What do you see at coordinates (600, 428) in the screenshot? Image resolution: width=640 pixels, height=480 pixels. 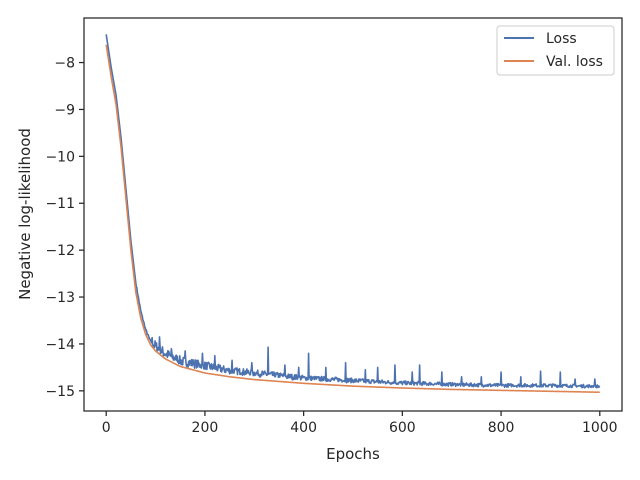 I see `x-tick-label: 1000` at bounding box center [600, 428].